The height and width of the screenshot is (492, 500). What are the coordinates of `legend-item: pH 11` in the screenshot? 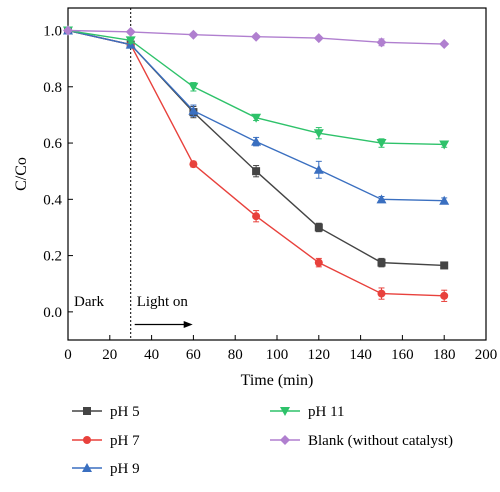 It's located at (307, 412).